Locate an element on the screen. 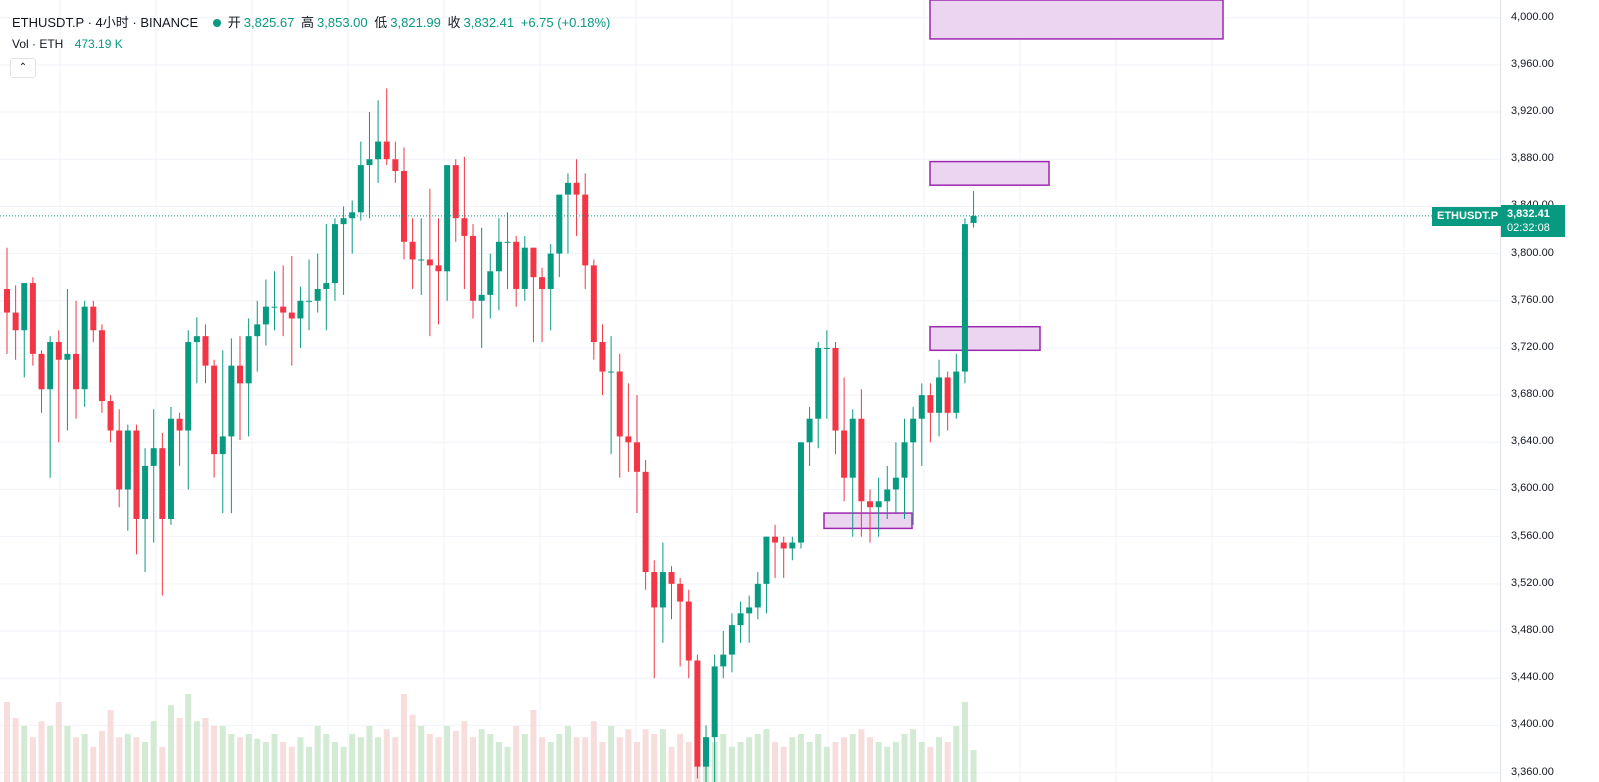 This screenshot has height=782, width=1599. high-value: 3,853.00 is located at coordinates (342, 22).